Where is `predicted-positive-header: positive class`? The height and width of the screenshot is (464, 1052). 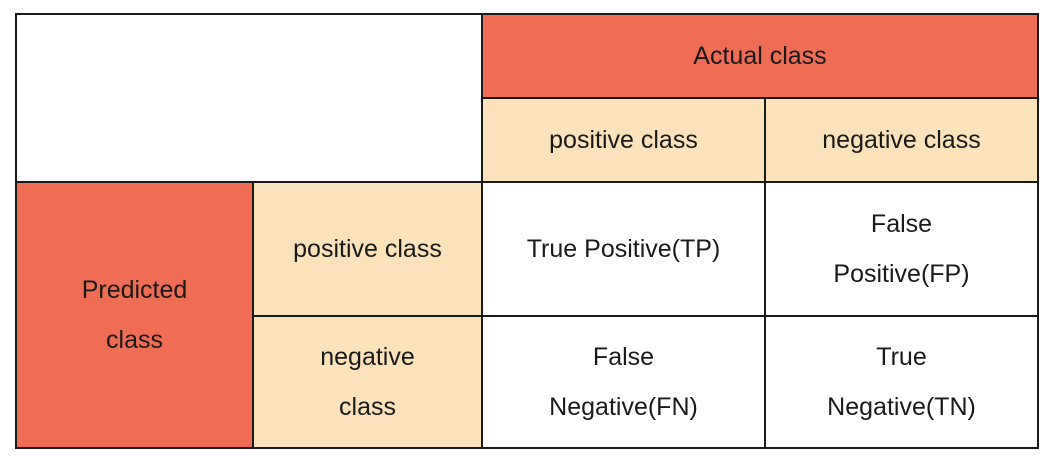 predicted-positive-header: positive class is located at coordinates (367, 249).